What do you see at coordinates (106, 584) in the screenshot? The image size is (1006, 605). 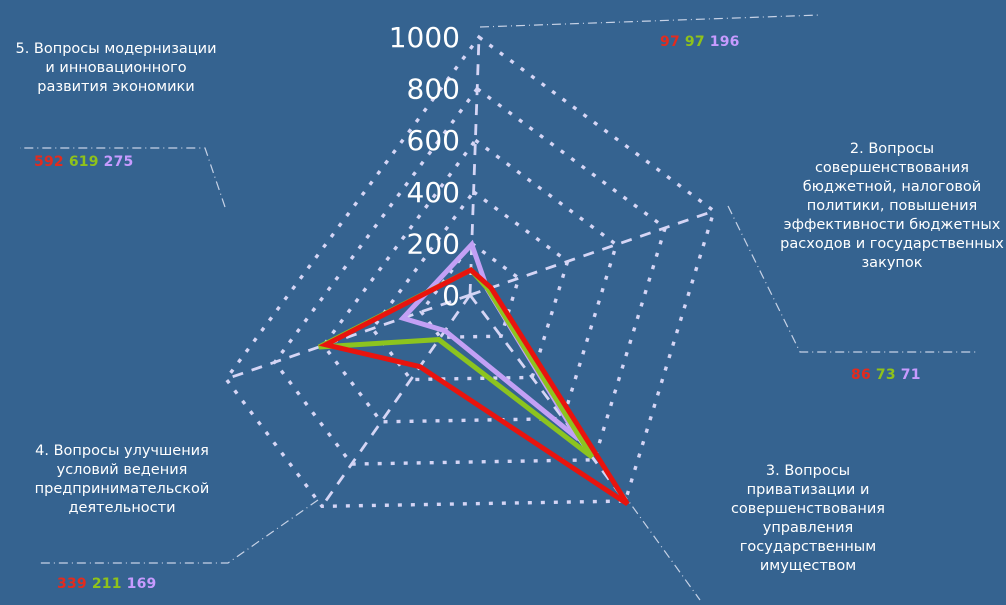 I see `value-green: 211` at bounding box center [106, 584].